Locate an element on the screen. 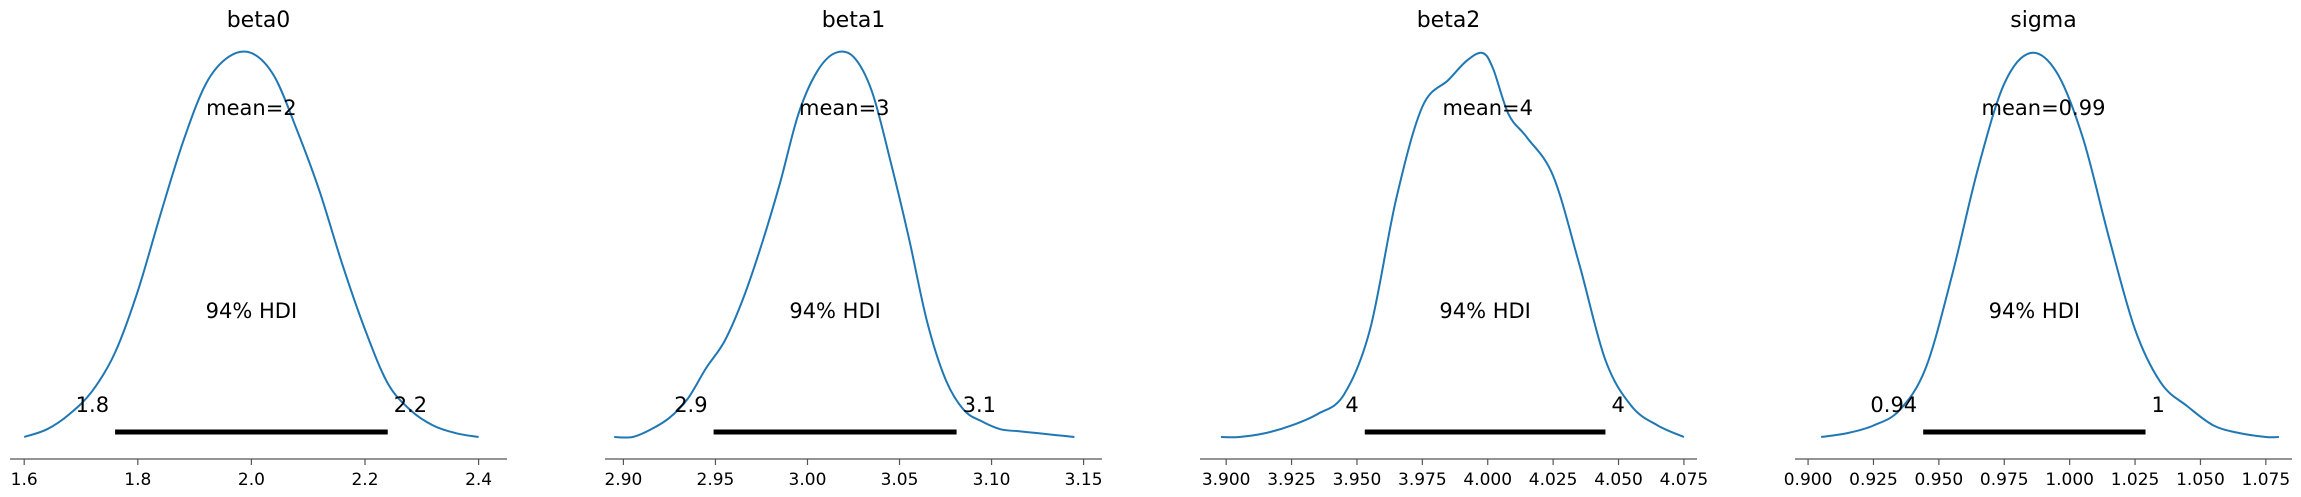  panel-title: sigma is located at coordinates (2043, 20).